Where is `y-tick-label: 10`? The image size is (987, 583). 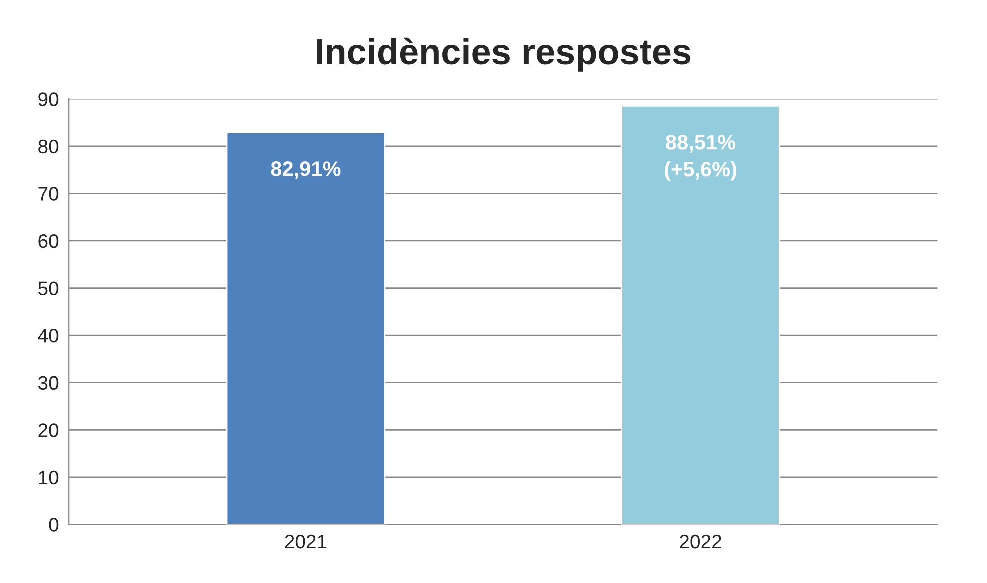 y-tick-label: 10 is located at coordinates (49, 477).